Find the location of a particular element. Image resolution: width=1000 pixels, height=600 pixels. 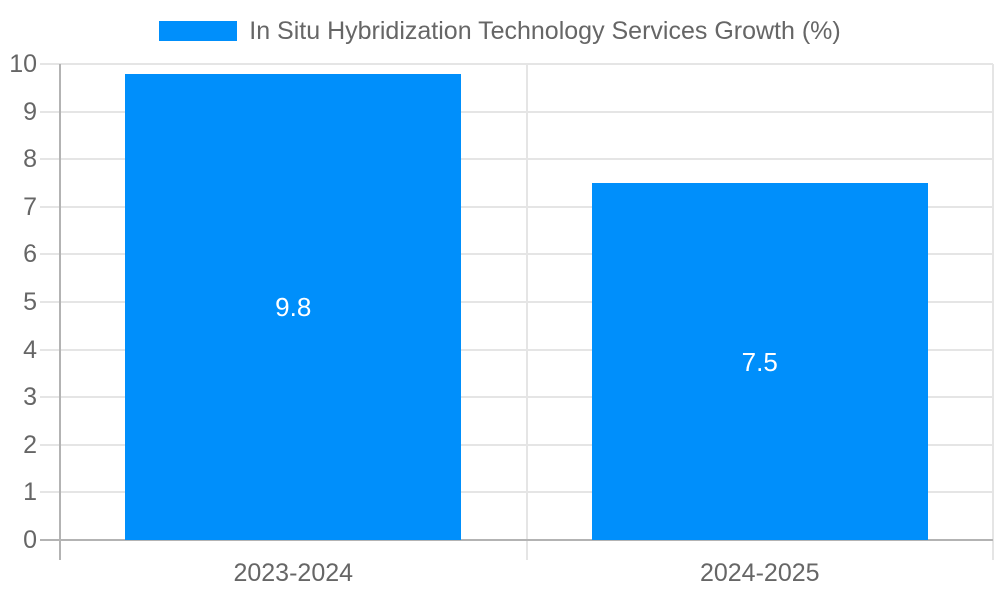

y-axis-tick-label: 1 is located at coordinates (30, 492).